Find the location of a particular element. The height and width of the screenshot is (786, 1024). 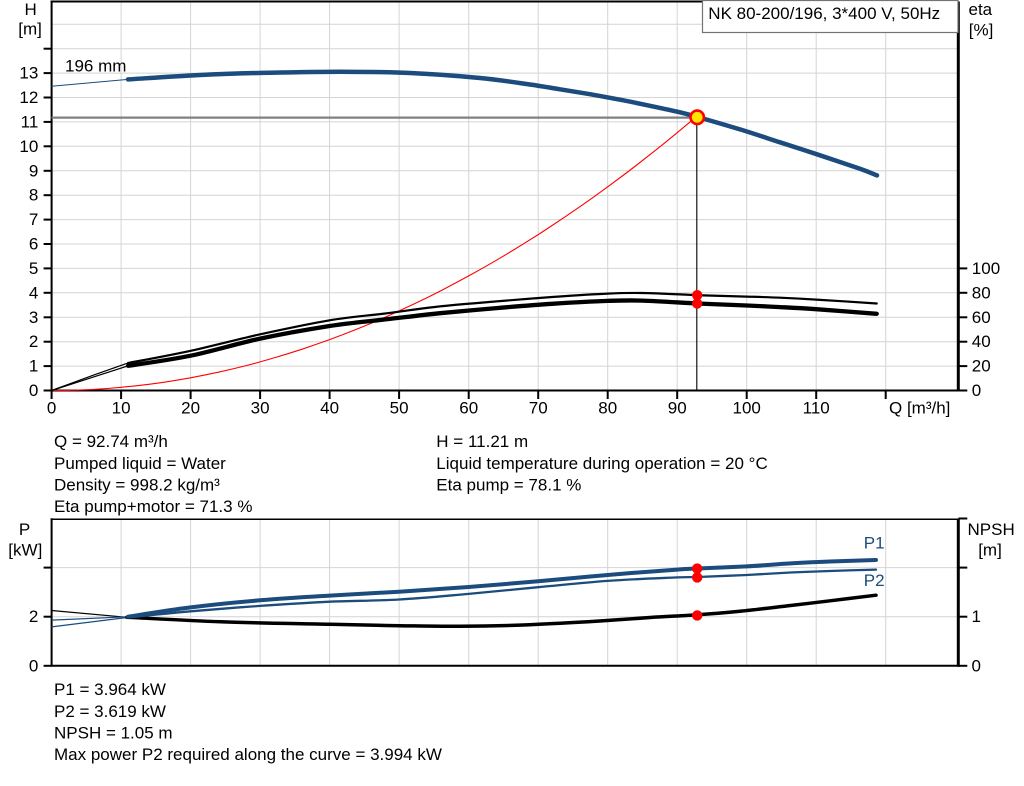

svg-text: Q = 92.74 m³/h is located at coordinates (111, 441).